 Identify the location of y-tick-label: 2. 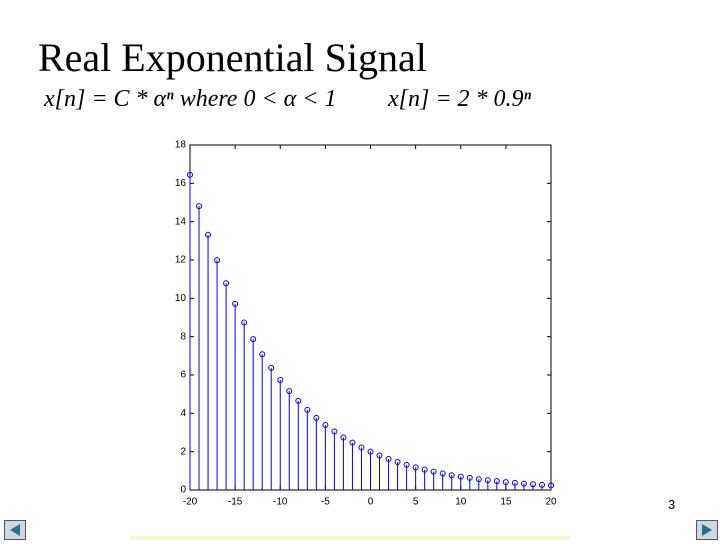
(183, 451).